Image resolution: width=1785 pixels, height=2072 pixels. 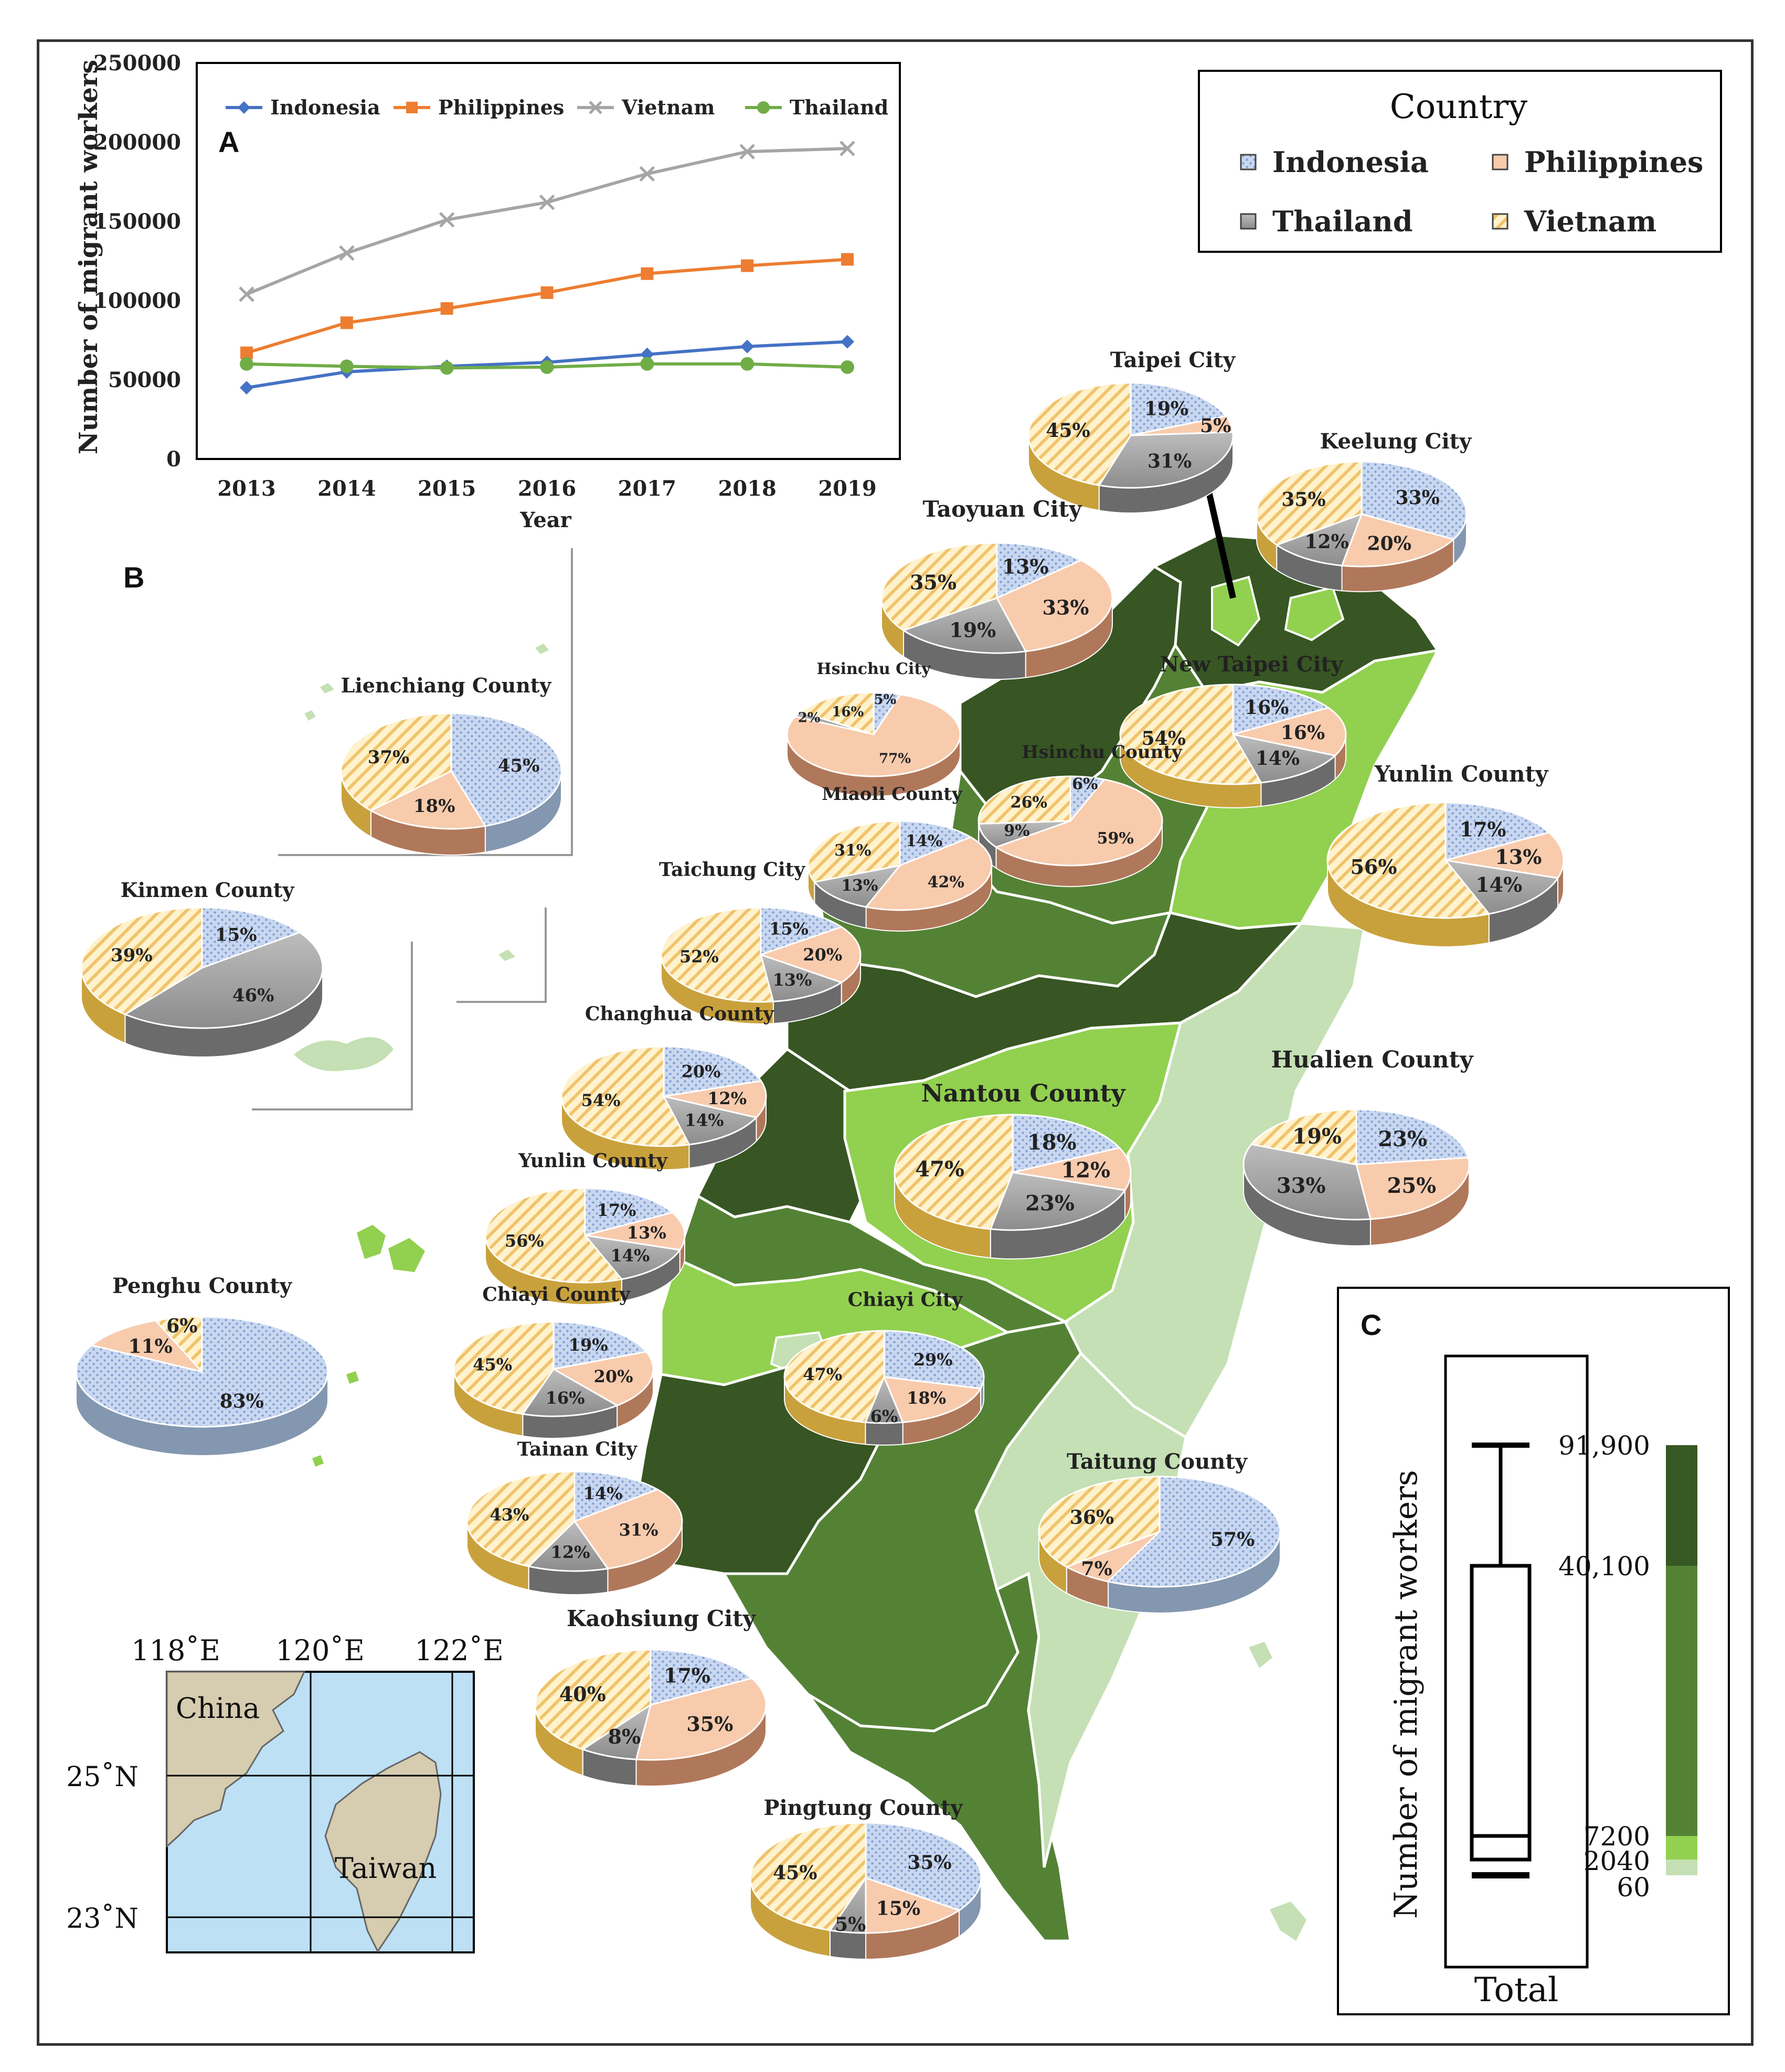 What do you see at coordinates (873, 669) in the screenshot?
I see `pie-title: Hsinchu City` at bounding box center [873, 669].